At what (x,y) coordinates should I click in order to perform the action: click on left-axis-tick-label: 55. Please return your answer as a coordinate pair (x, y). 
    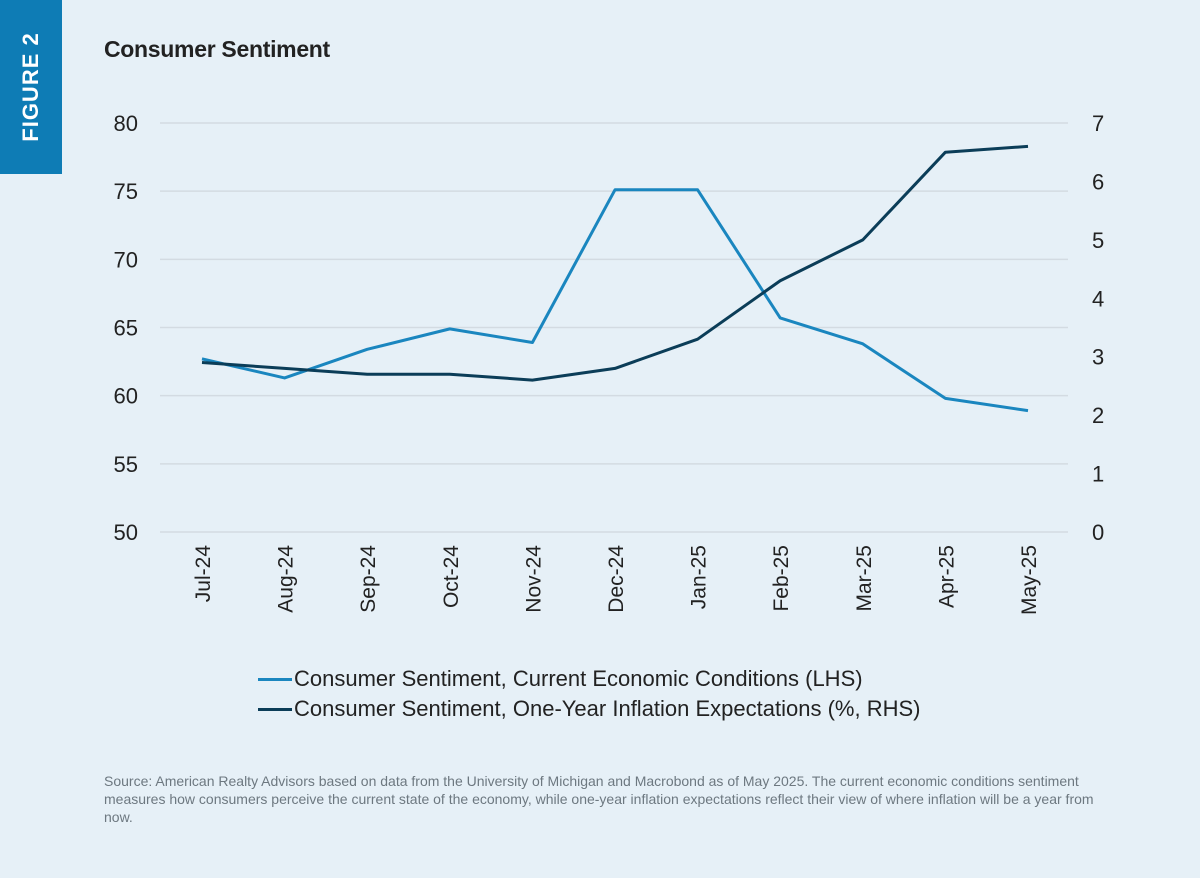
    Looking at the image, I should click on (126, 464).